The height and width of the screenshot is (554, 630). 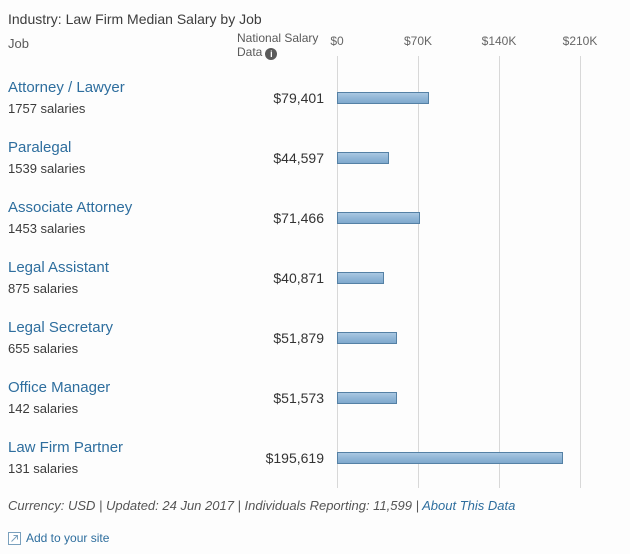 I want to click on table-row: Law Firm Partner 131 salaries $195,619, so click(x=315, y=458).